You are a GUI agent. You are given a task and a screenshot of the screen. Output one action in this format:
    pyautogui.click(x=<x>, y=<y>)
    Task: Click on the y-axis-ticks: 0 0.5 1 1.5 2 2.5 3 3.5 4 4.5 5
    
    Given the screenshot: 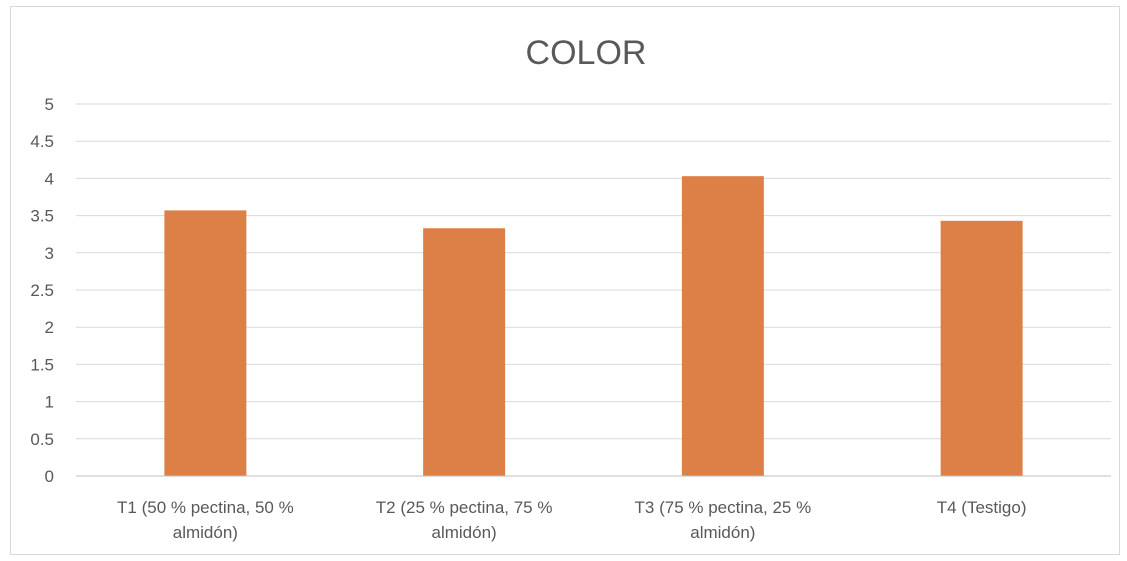 What is the action you would take?
    pyautogui.click(x=42, y=290)
    